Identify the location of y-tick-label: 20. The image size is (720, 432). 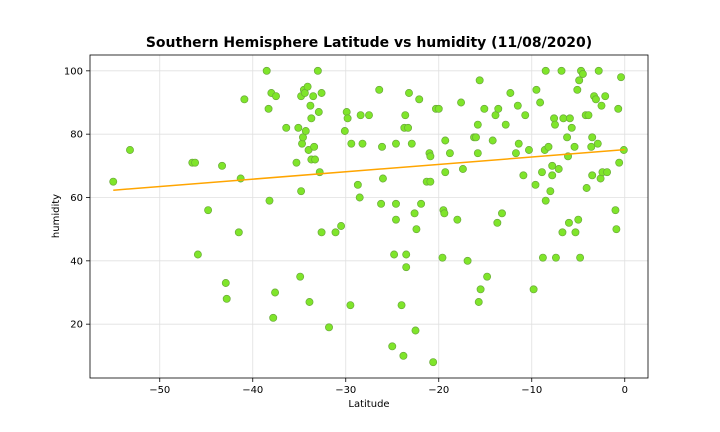
(76, 325).